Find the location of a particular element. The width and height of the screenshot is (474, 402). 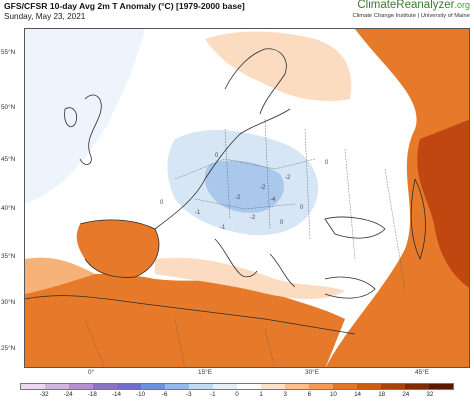

color-scale-tick-label: -18 is located at coordinates (92, 394).